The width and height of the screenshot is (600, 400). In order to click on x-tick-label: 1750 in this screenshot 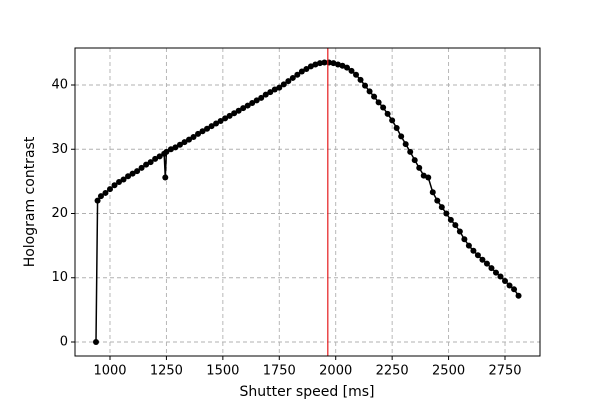, I will do `click(279, 371)`.